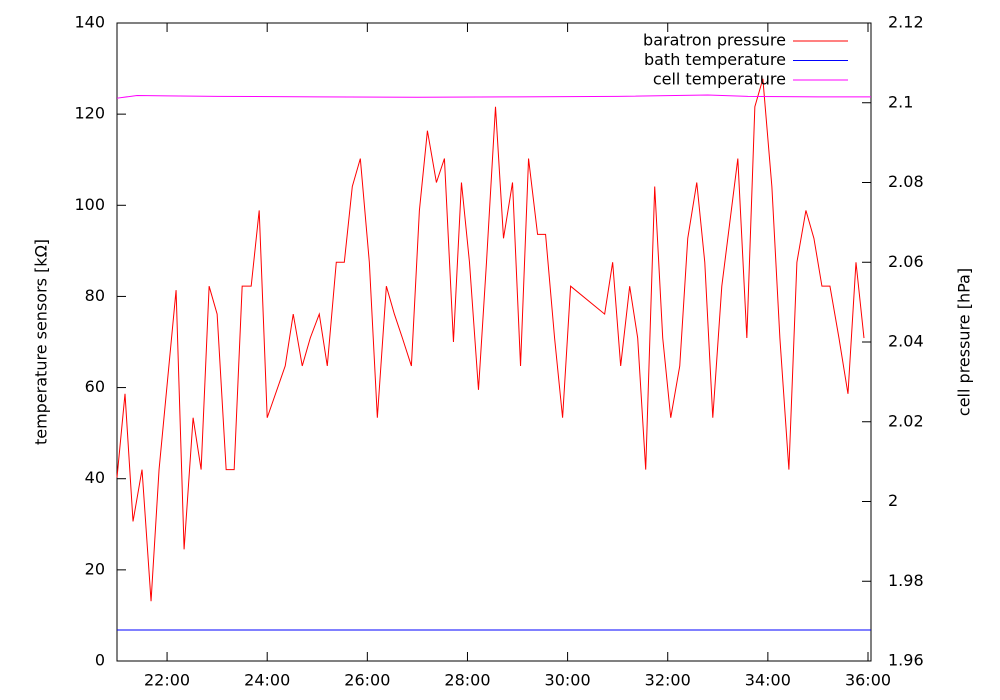 This screenshot has height=700, width=1000. I want to click on y-tick-label: 80, so click(95, 295).